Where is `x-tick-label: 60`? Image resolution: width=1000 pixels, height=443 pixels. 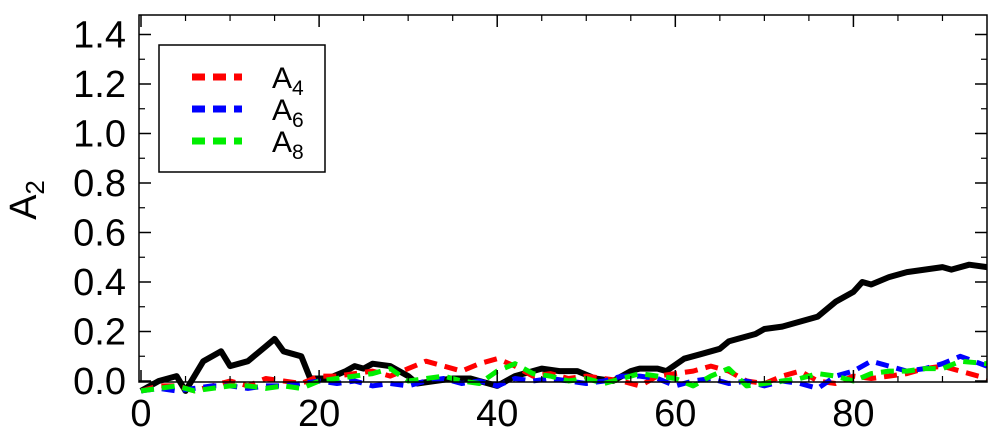 x-tick-label: 60 is located at coordinates (675, 414).